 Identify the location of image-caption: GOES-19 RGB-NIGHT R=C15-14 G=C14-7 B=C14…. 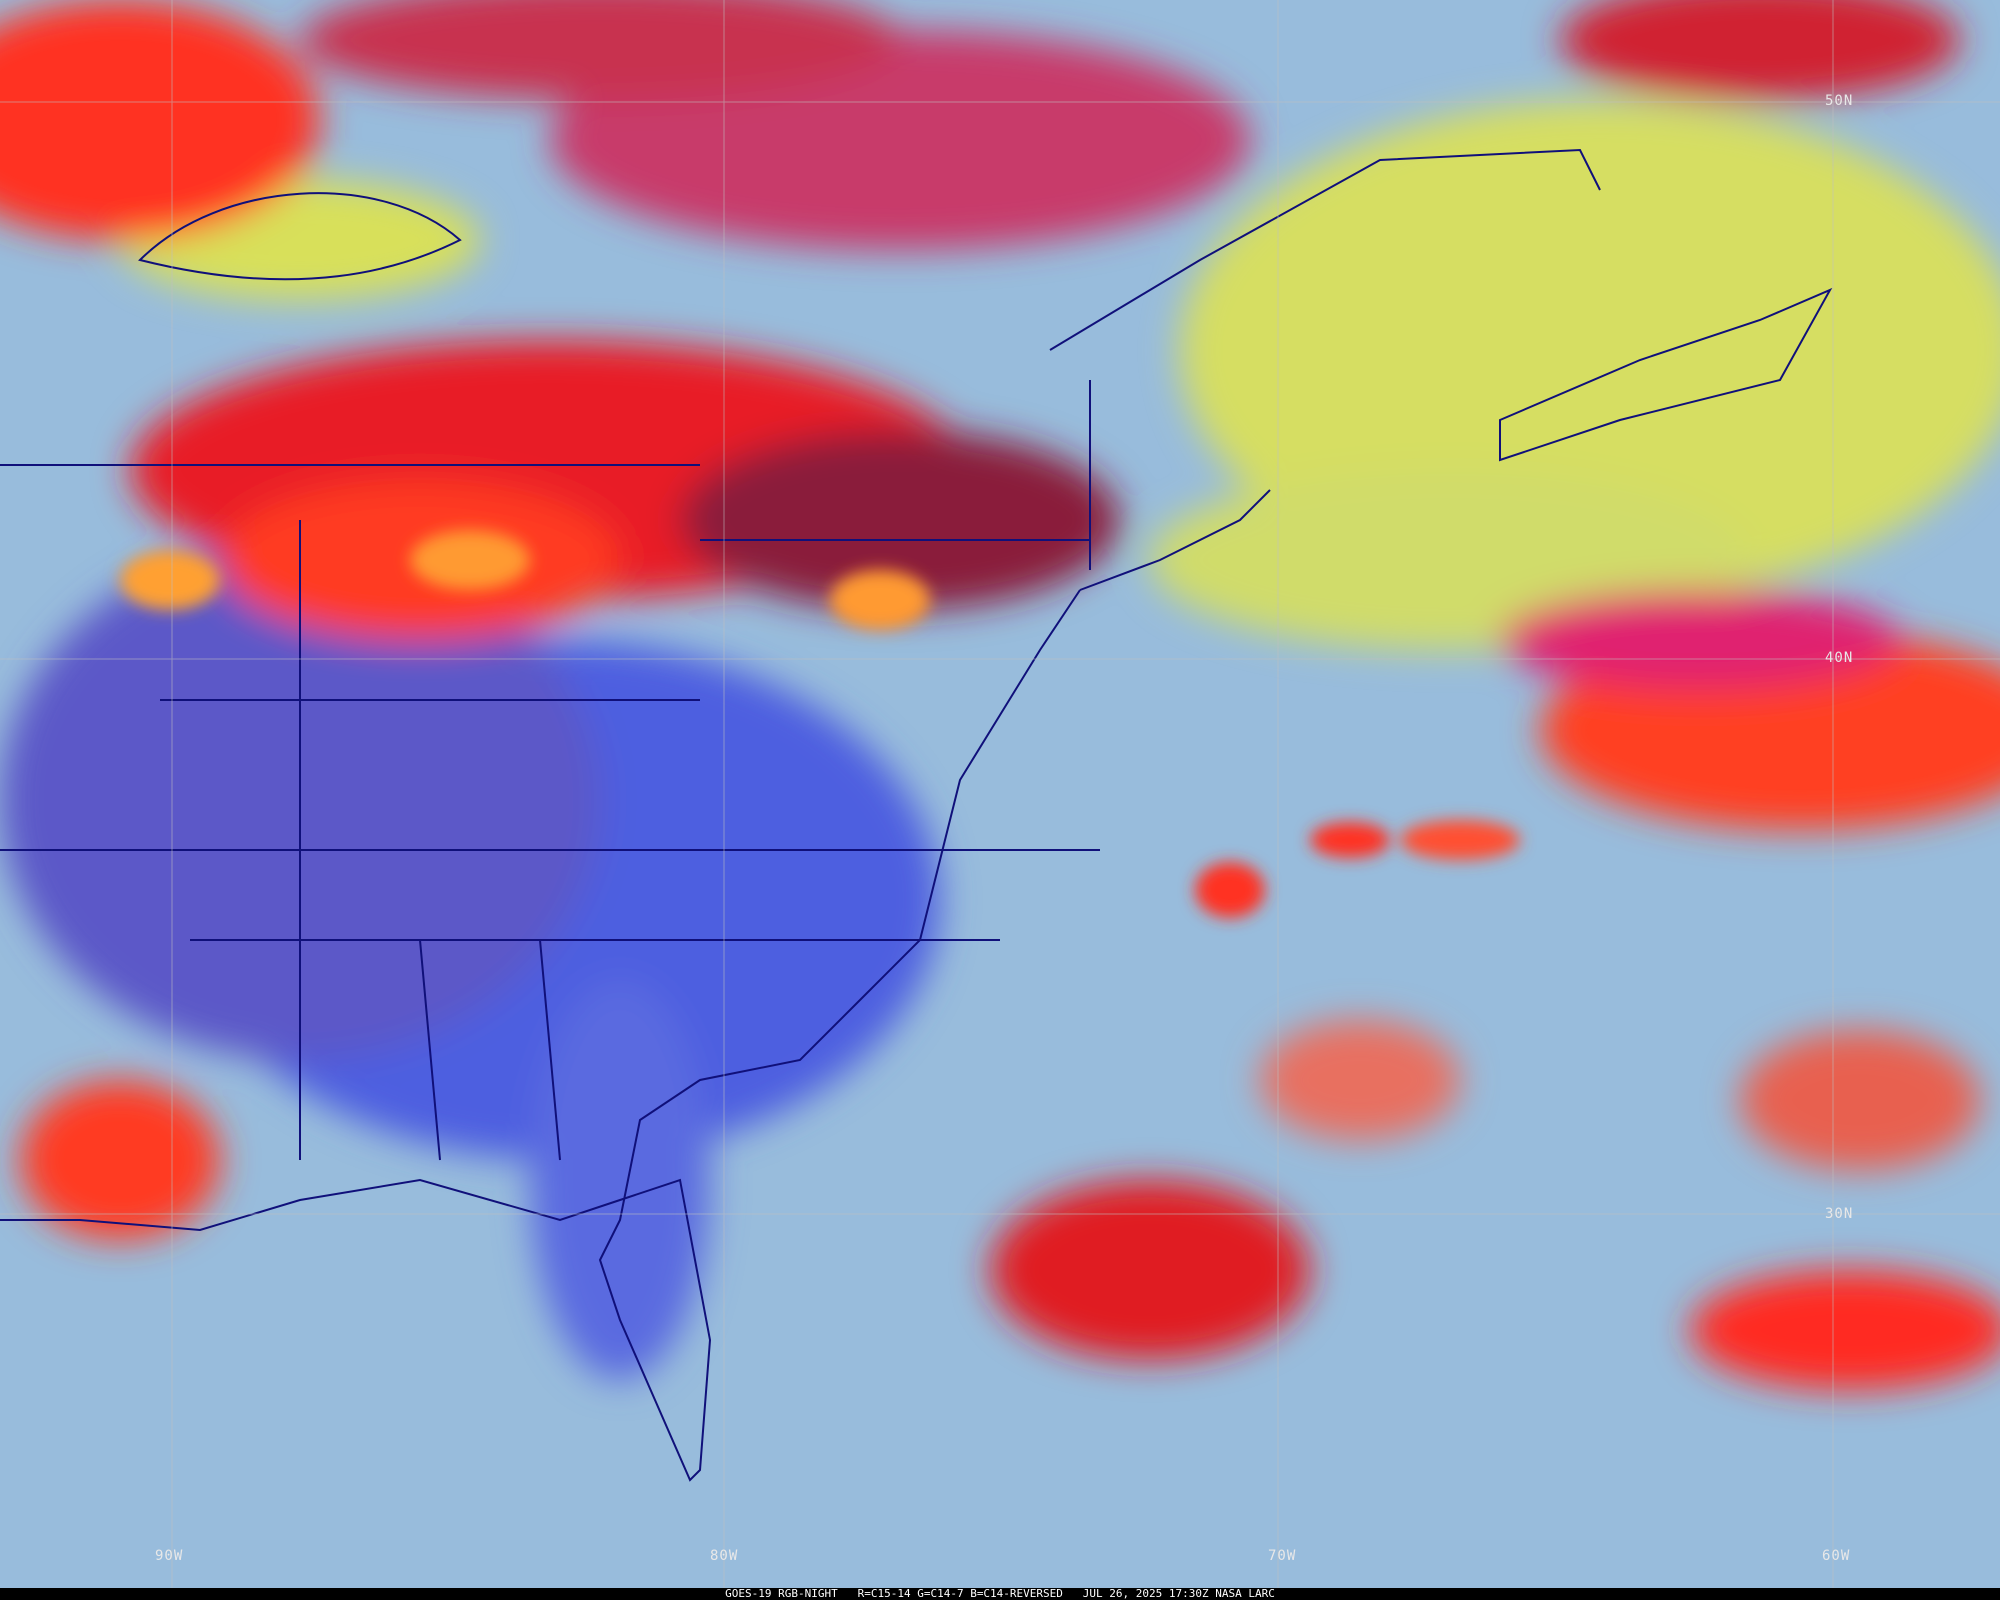
(1000, 1594).